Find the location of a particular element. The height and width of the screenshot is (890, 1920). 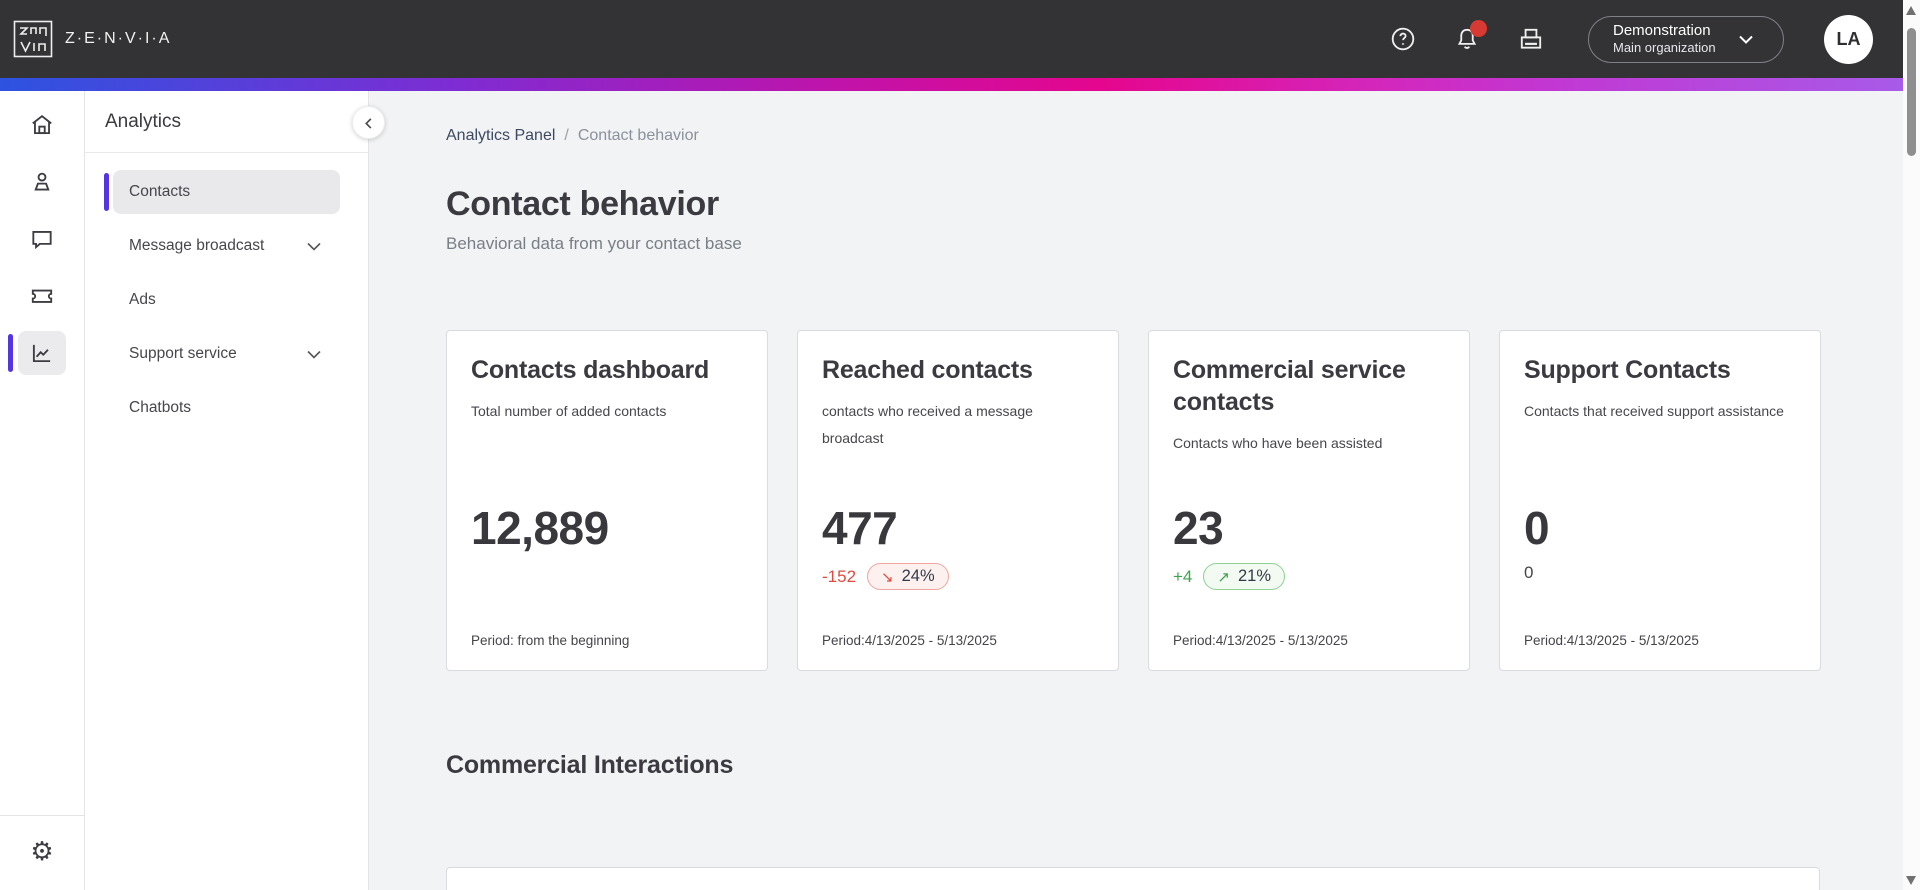

user-avatar: LA is located at coordinates (1848, 39).